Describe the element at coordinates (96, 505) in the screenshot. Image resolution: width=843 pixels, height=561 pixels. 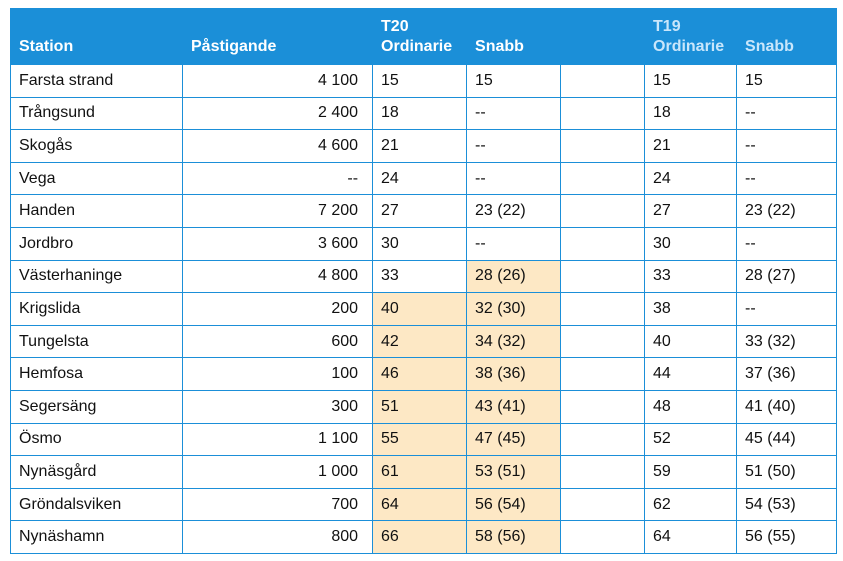
I see `station-cell: Gröndalsviken` at that location.